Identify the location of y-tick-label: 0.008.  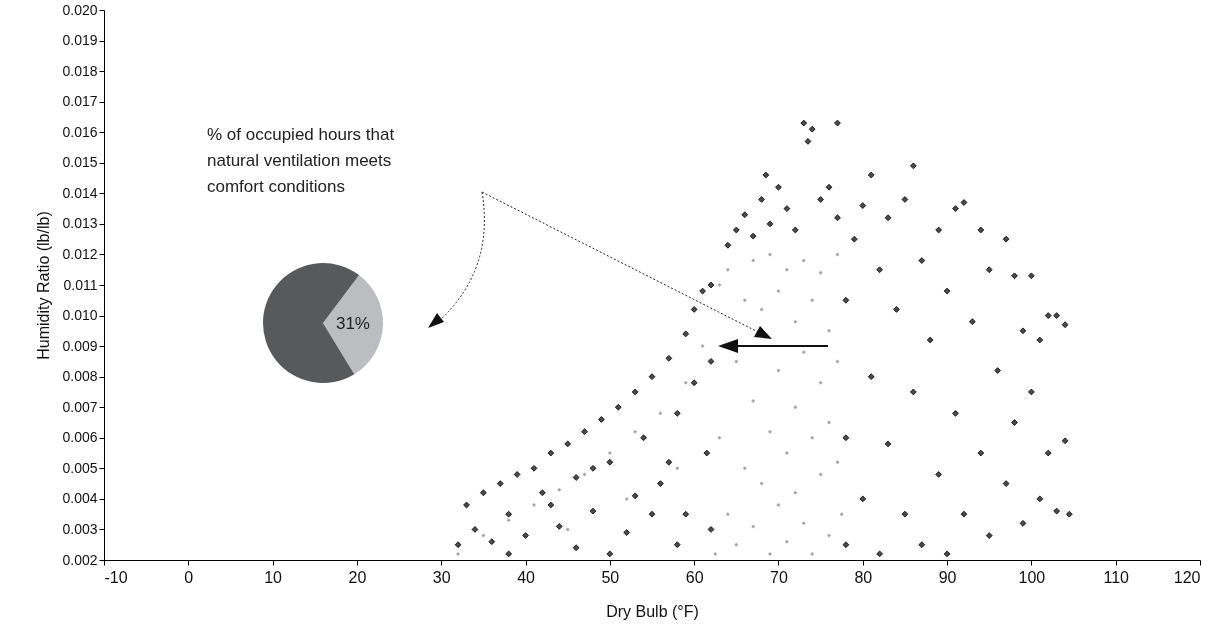
(80, 376).